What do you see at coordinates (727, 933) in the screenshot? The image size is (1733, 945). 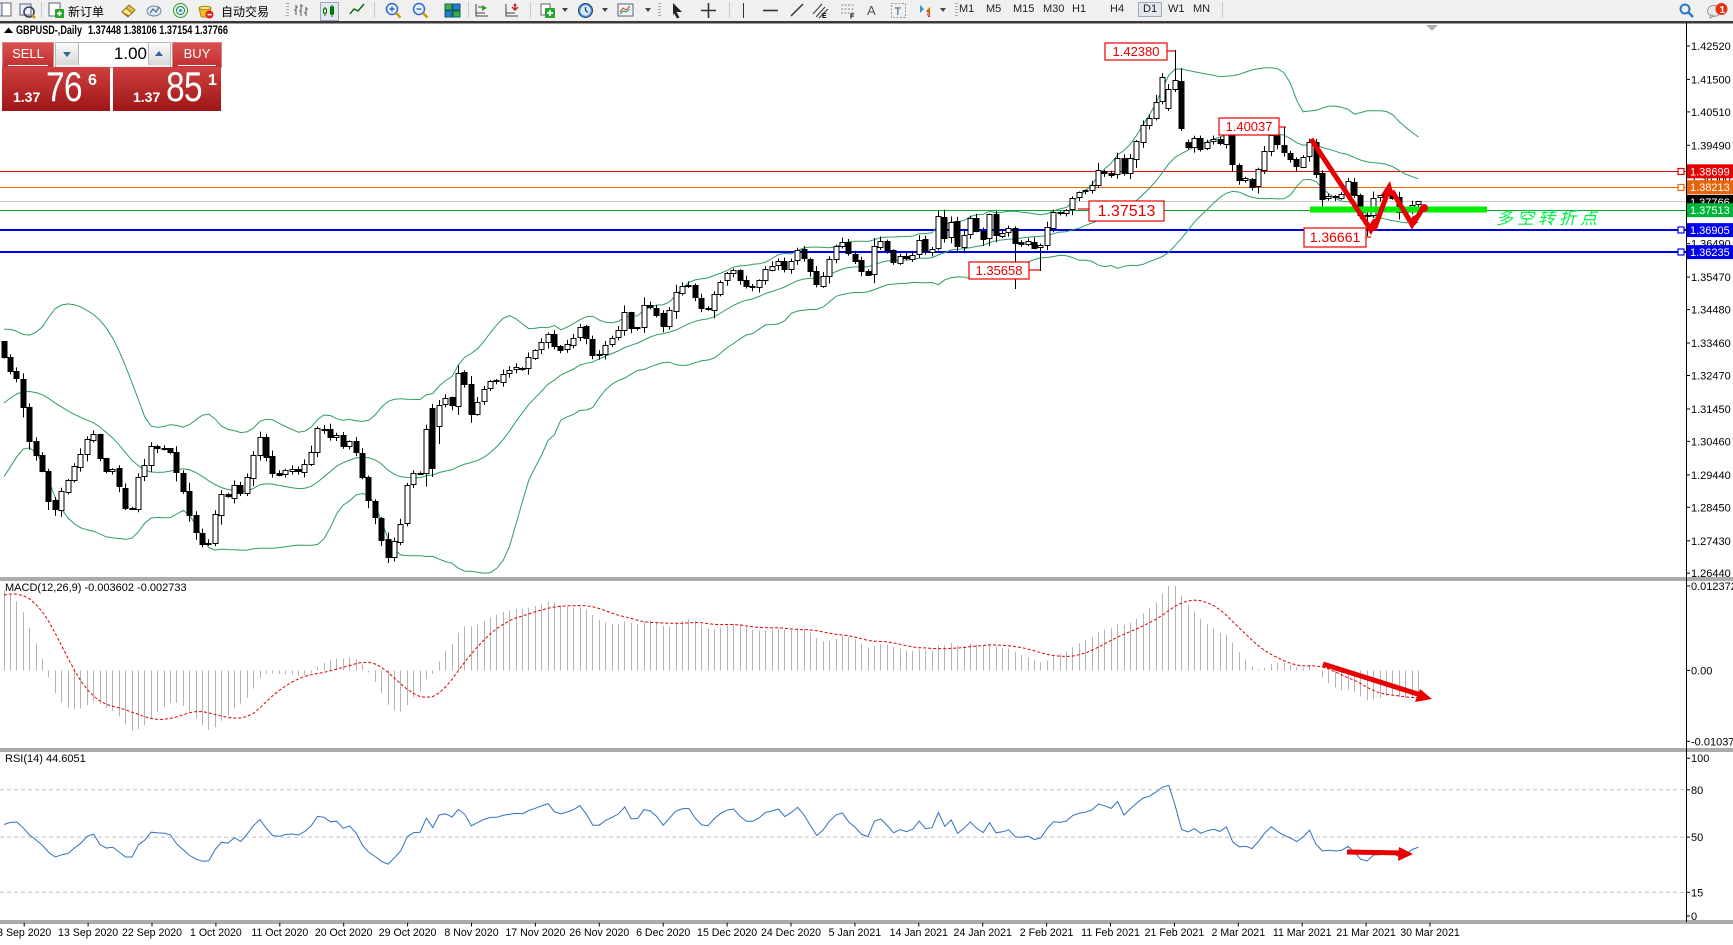 I see `svg-text: 15 Dec 2020` at bounding box center [727, 933].